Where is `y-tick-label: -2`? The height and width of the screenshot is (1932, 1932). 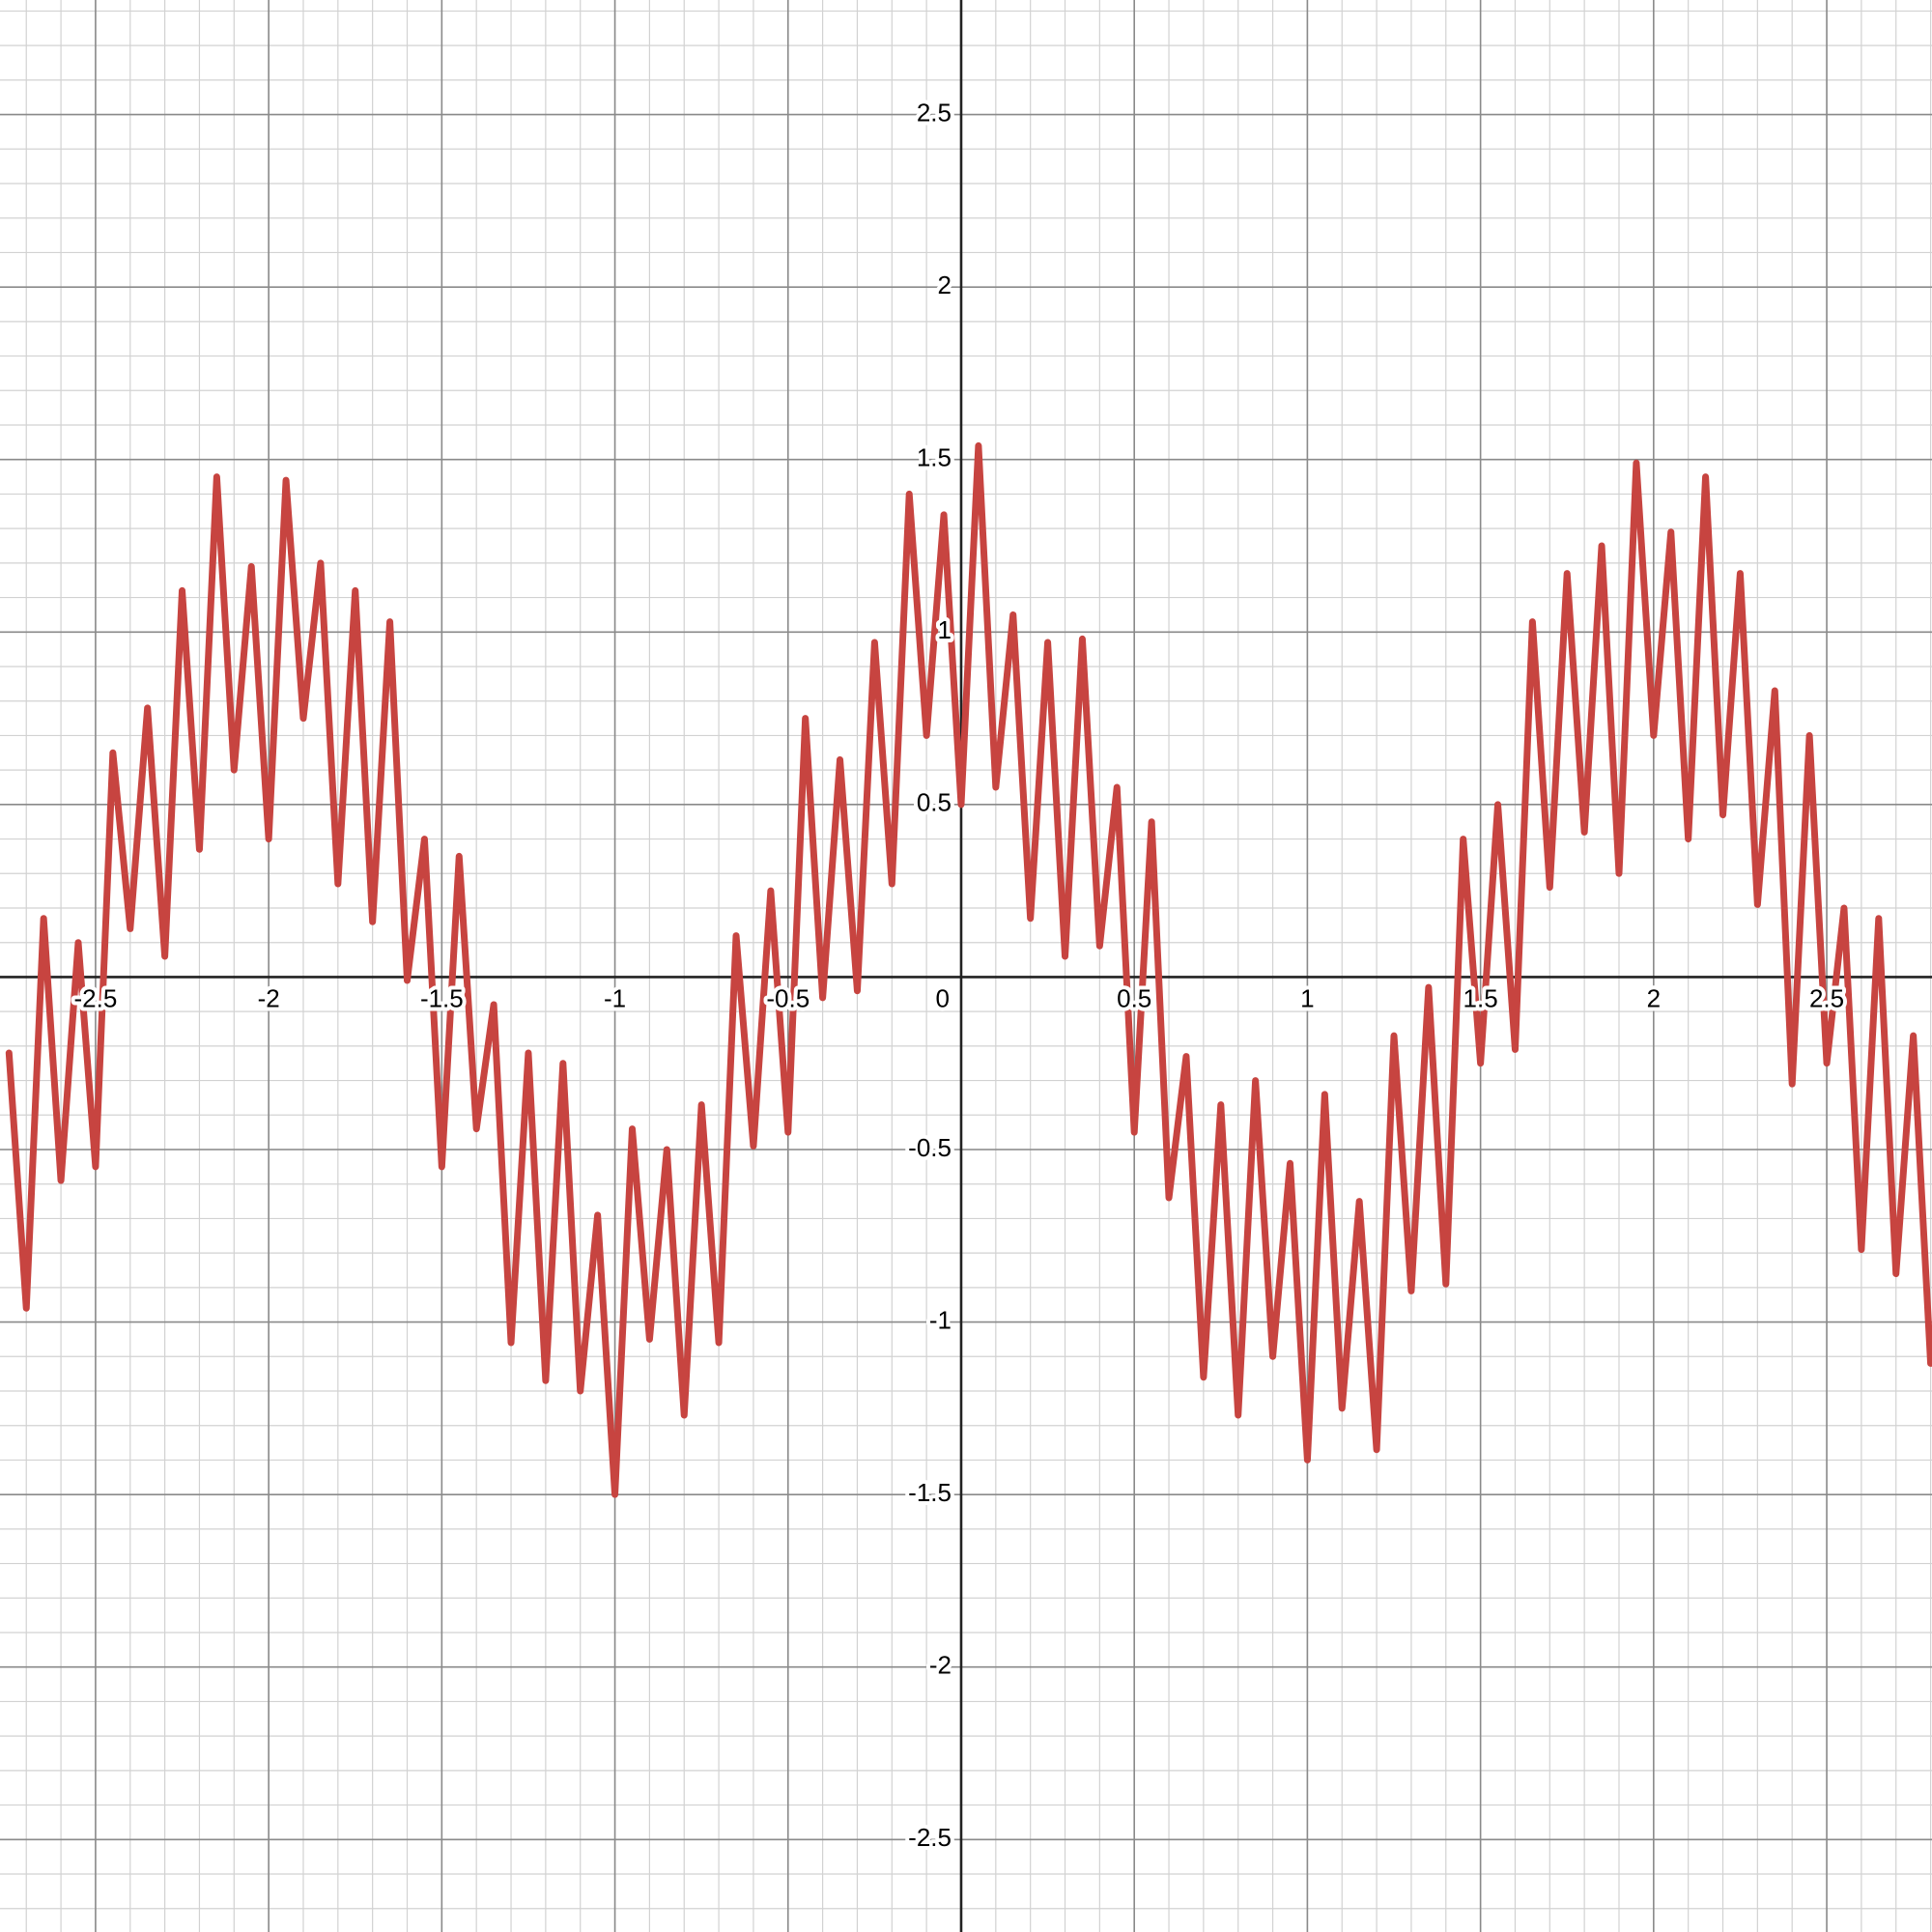
y-tick-label: -2 is located at coordinates (940, 1665).